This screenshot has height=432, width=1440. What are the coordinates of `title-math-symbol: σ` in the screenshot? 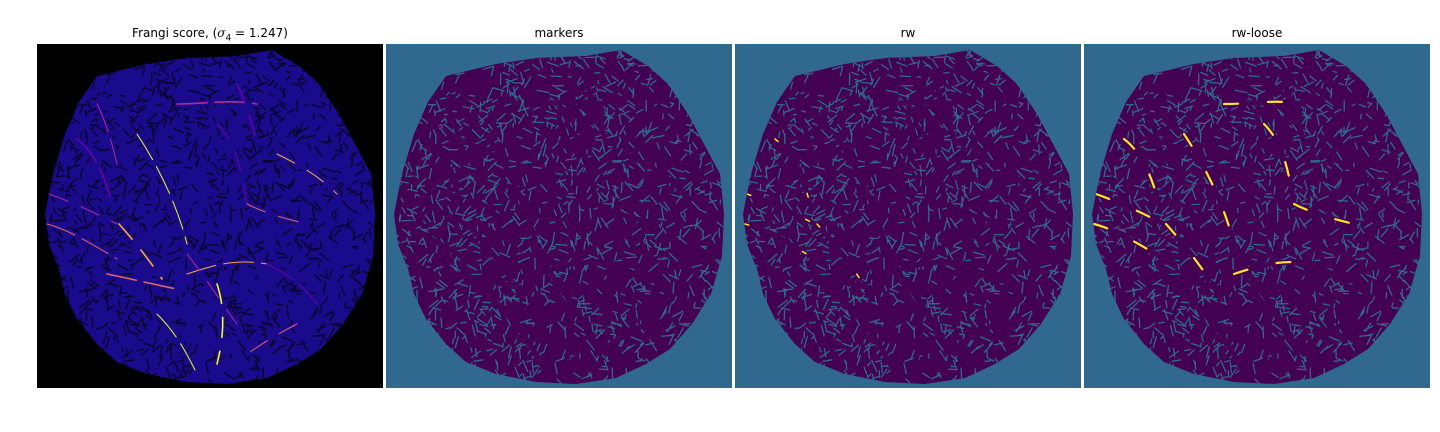 It's located at (221, 33).